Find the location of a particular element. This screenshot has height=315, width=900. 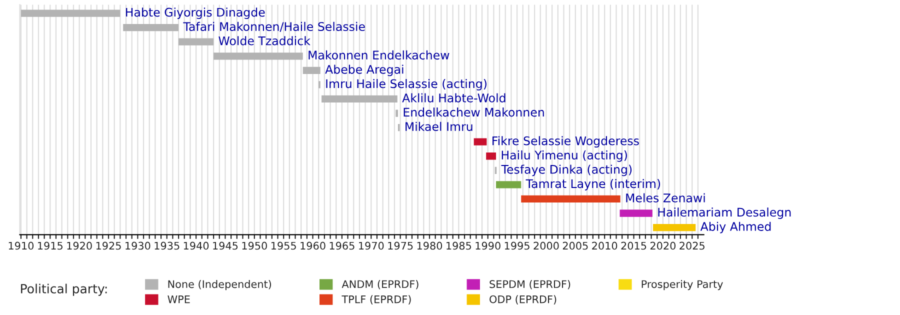

x-tick-label: 1985 is located at coordinates (459, 246).